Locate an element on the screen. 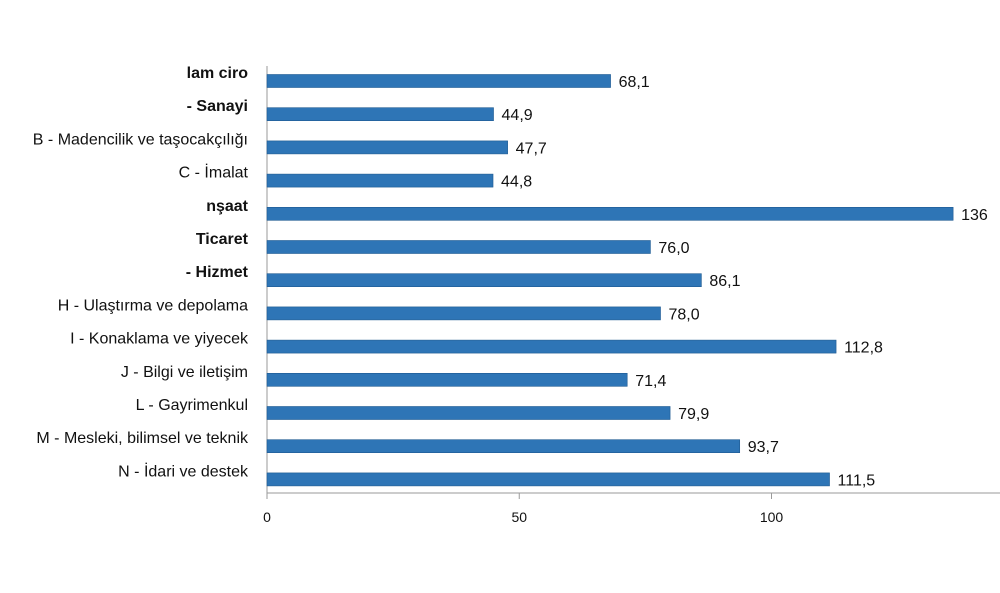 The width and height of the screenshot is (1000, 593). category-label: C - İmalat is located at coordinates (214, 172).